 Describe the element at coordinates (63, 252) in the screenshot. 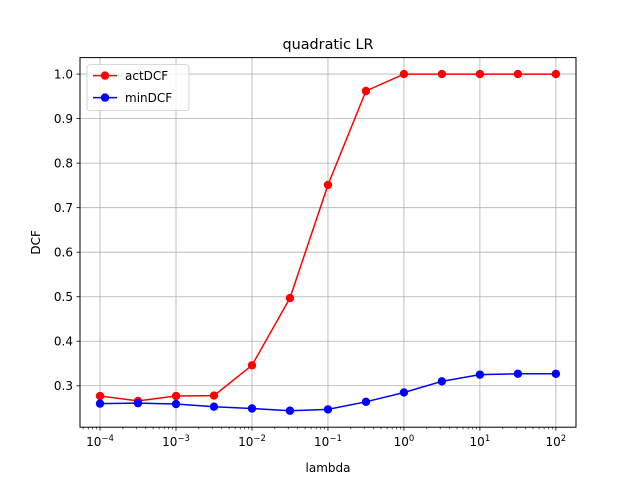

I see `y-tick-label: 0.6` at that location.